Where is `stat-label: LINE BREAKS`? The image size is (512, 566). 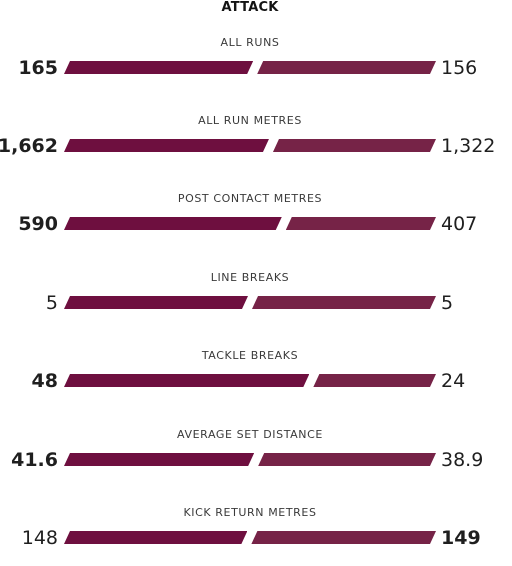
stat-label: LINE BREAKS is located at coordinates (250, 277).